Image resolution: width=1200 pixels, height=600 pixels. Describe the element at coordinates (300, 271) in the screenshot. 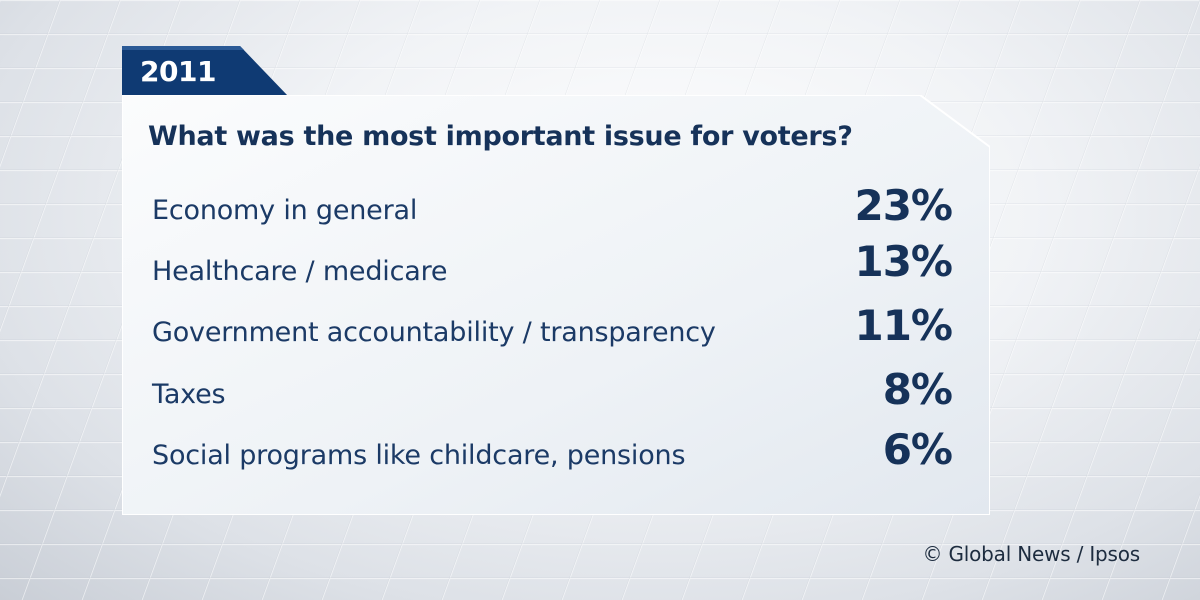

I see `row-label-healthcare: Healthcare / medicare` at that location.